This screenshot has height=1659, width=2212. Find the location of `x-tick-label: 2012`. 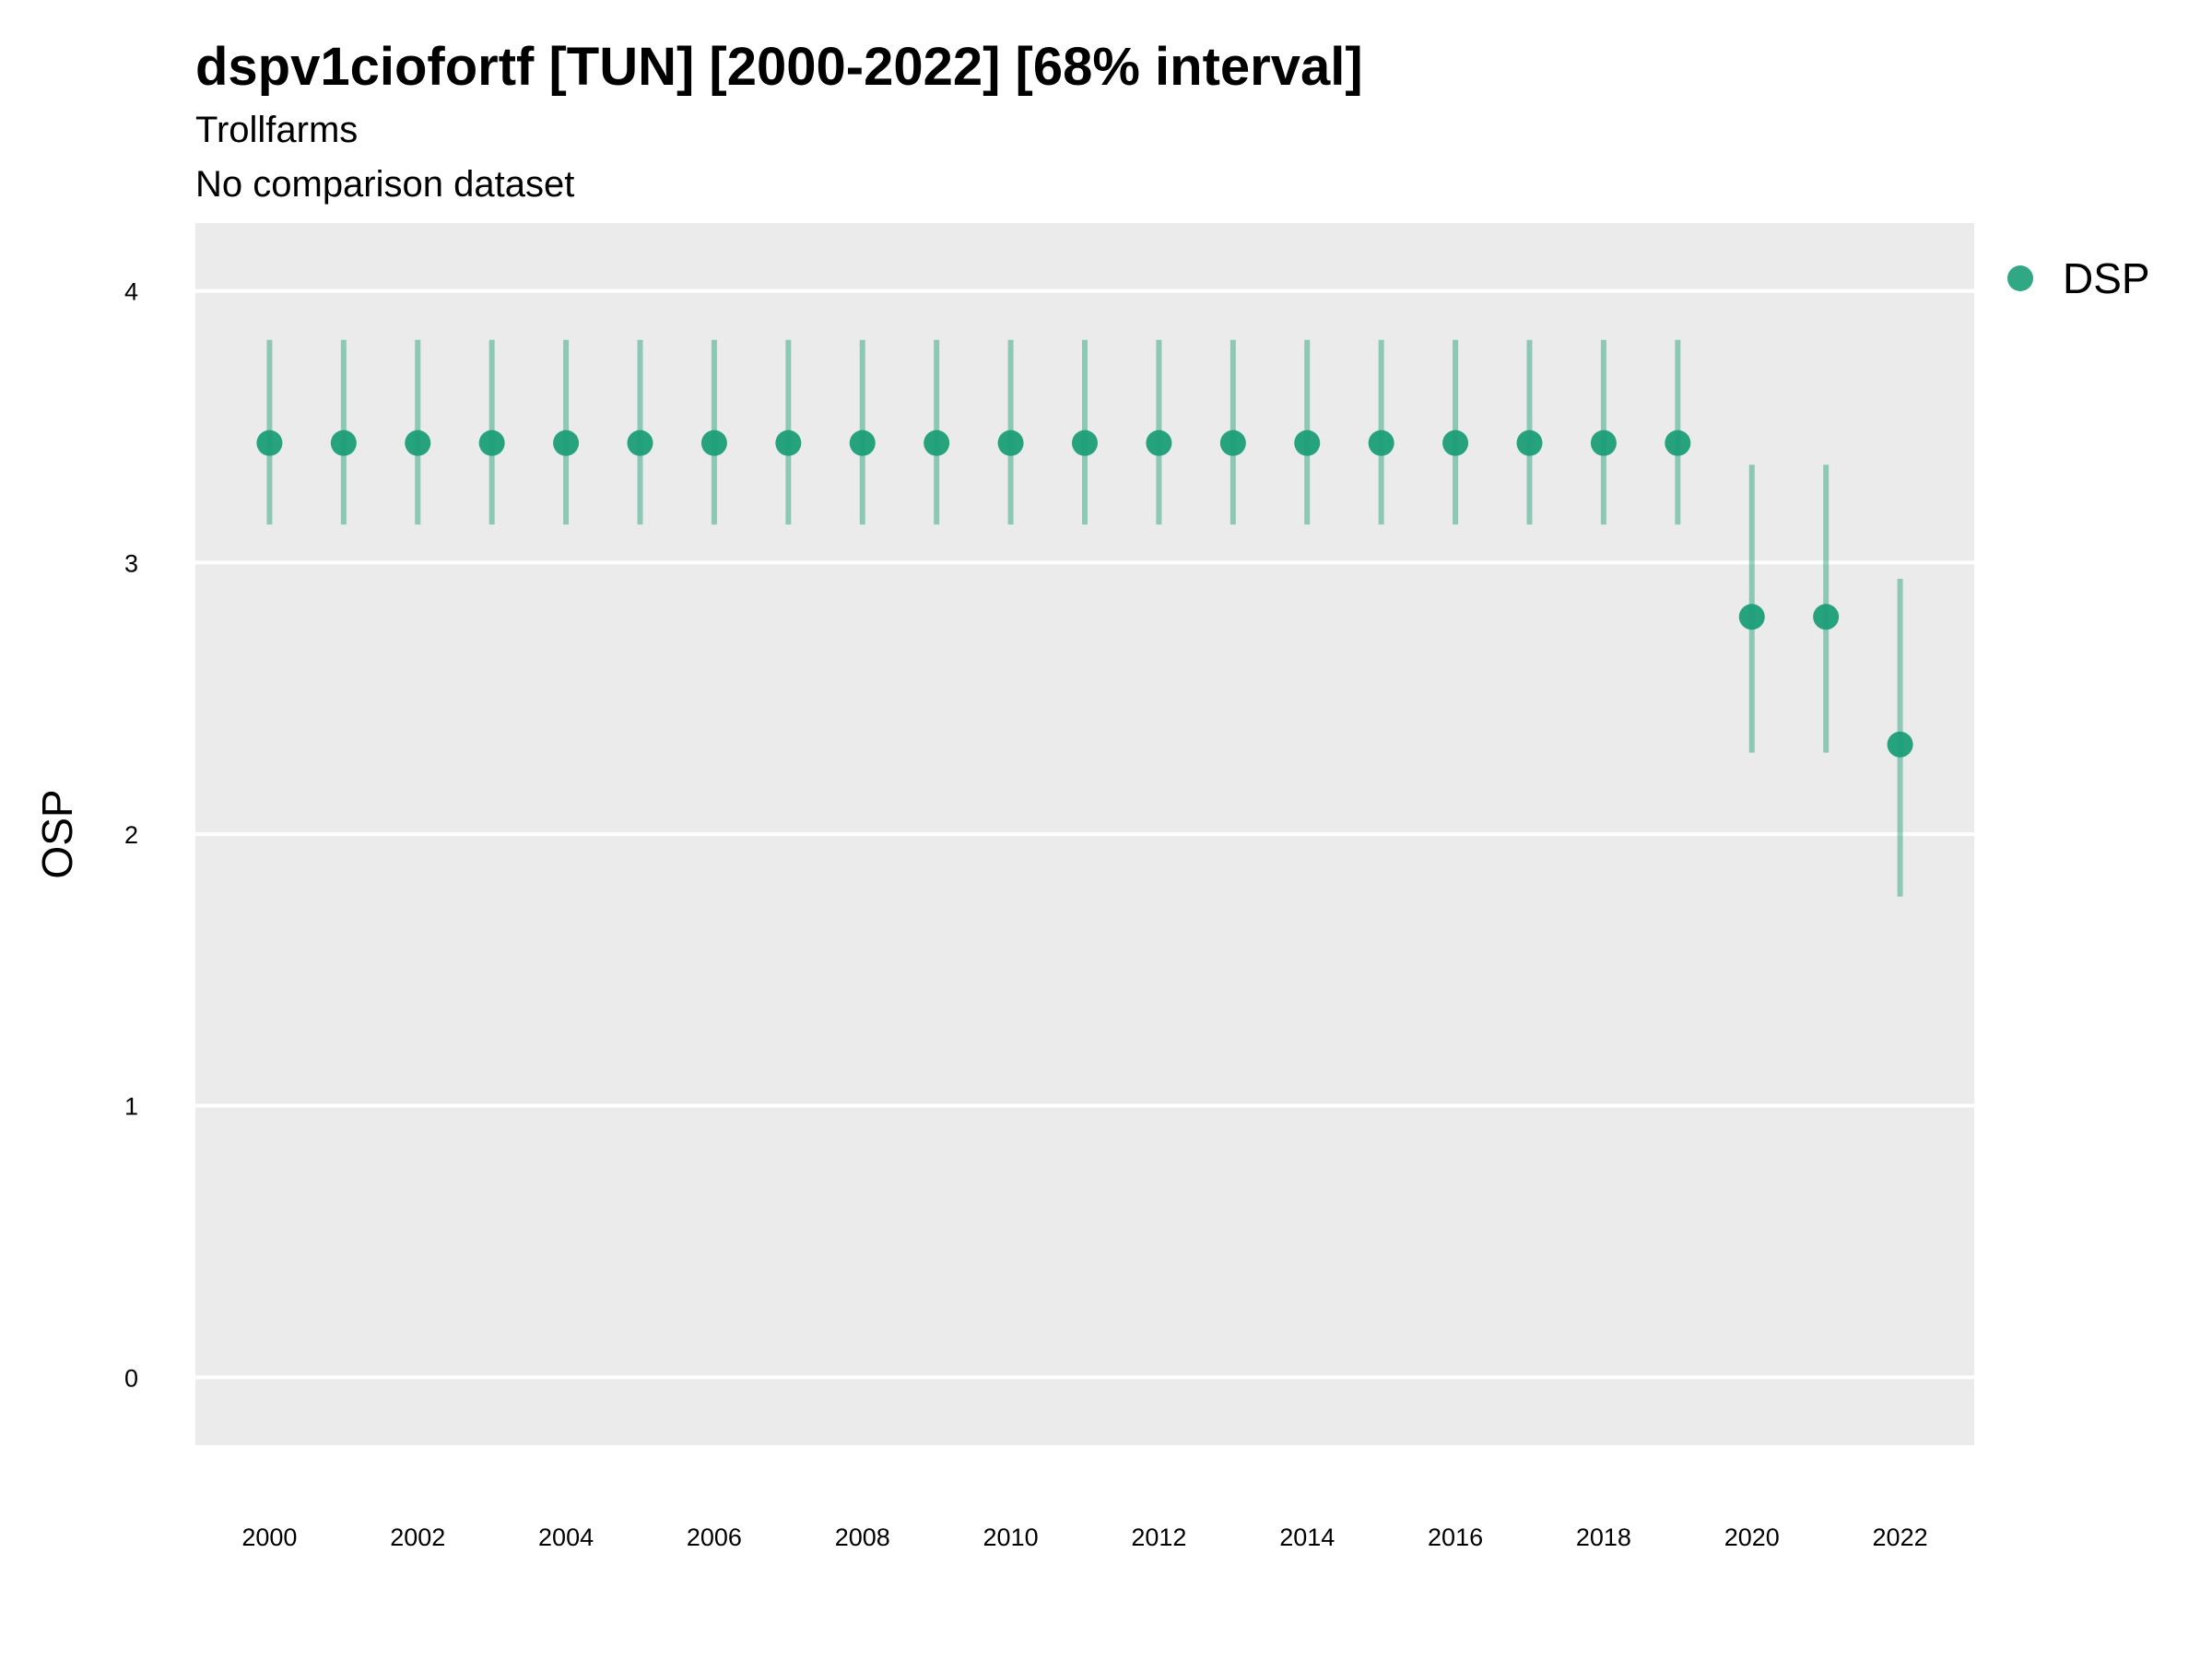

x-tick-label: 2012 is located at coordinates (1158, 1537).